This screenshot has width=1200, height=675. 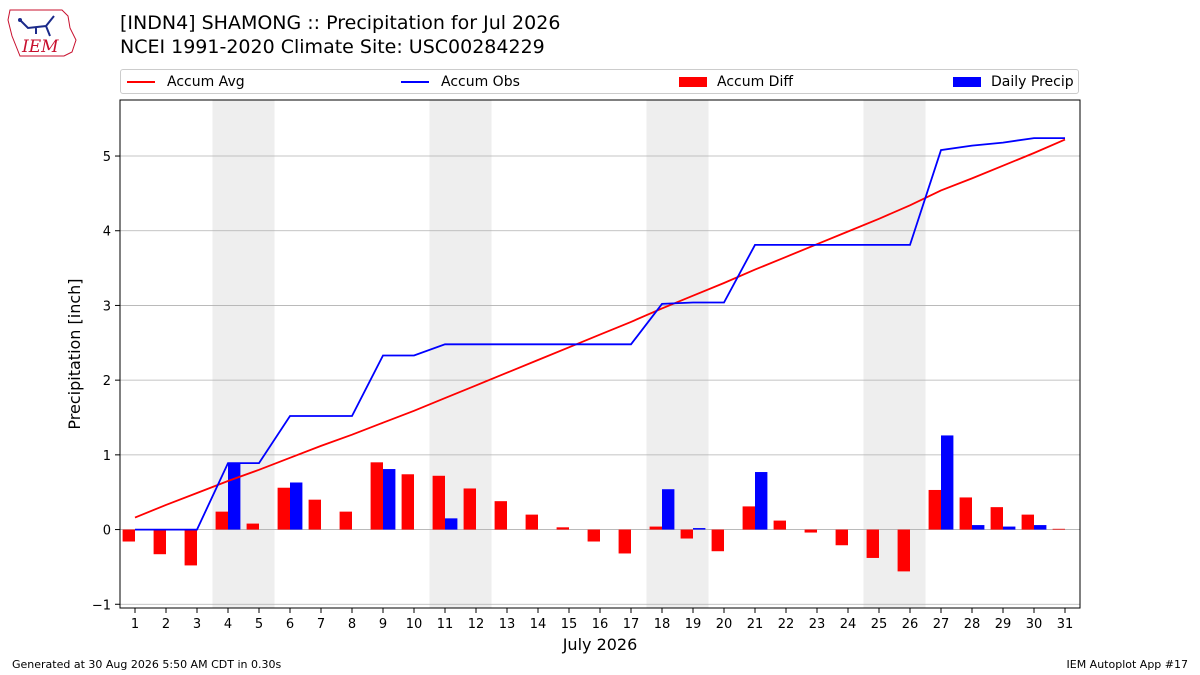 I want to click on x-tick-label: 17, so click(x=631, y=624).